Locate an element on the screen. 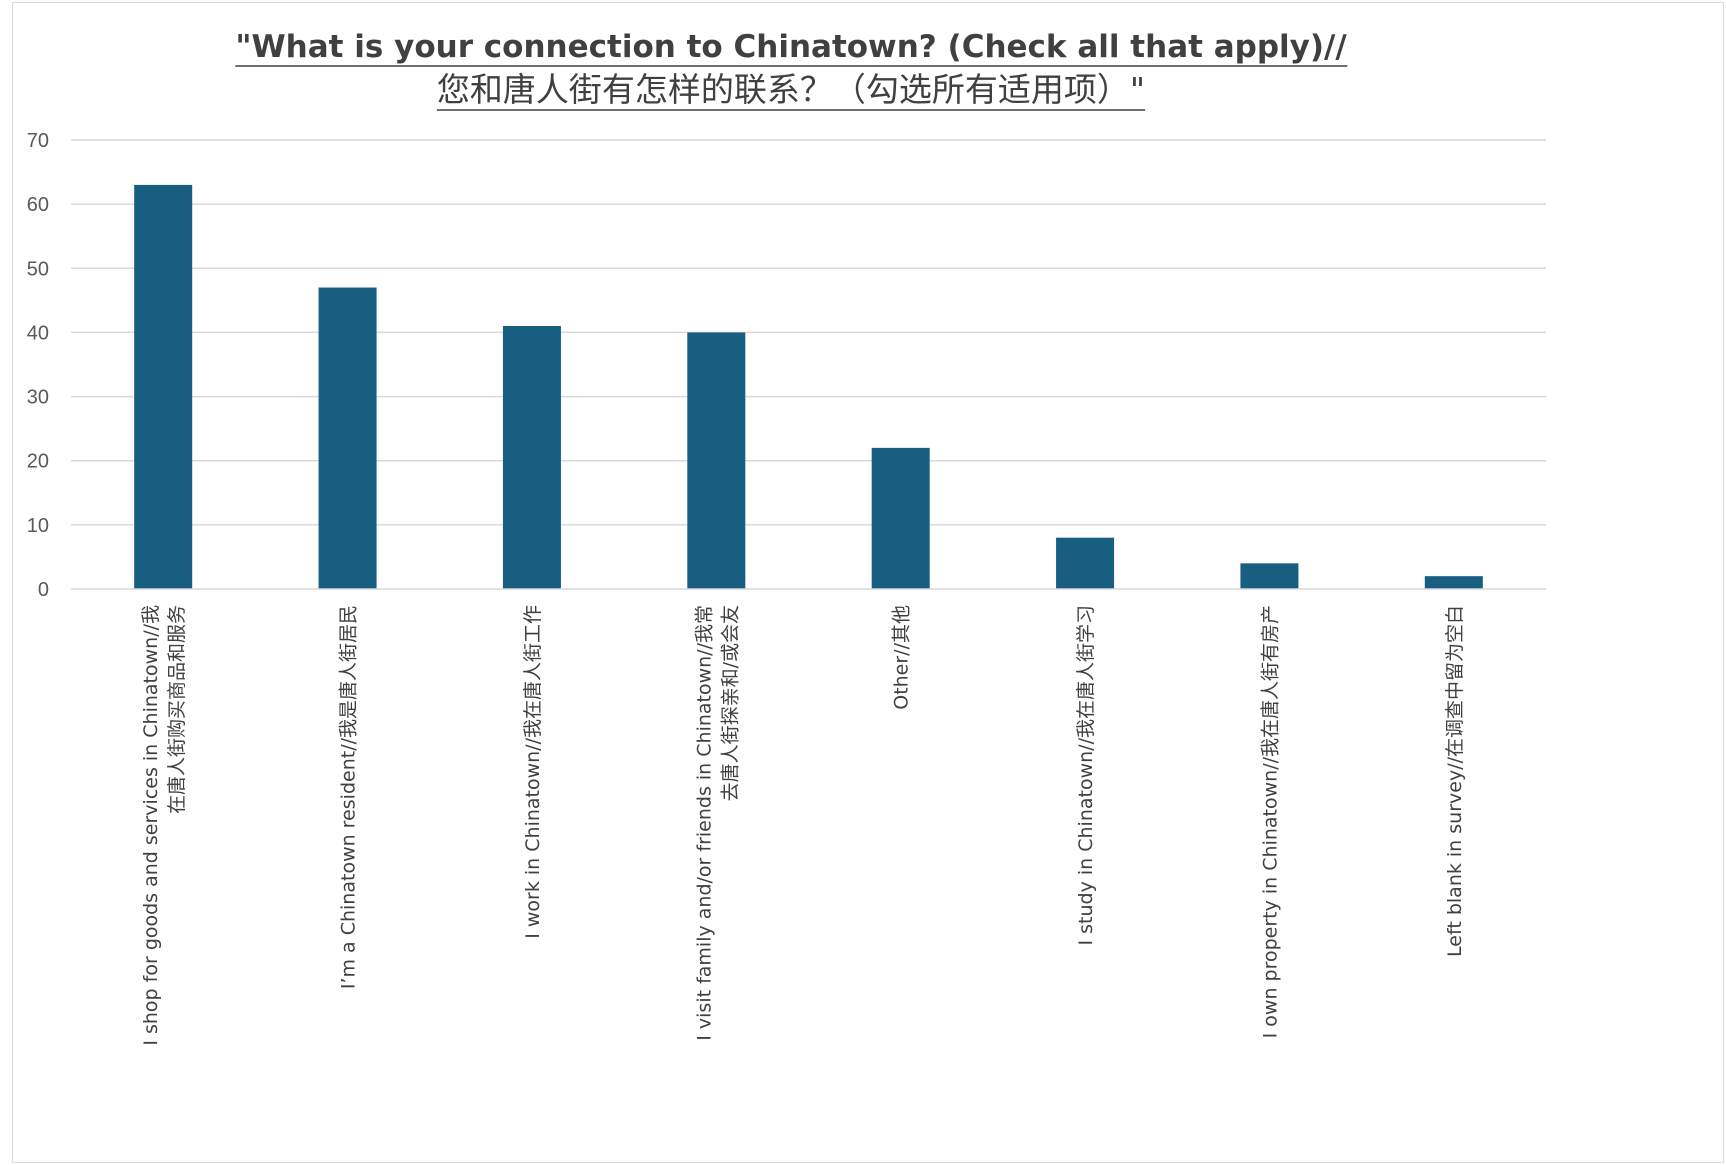 The image size is (1726, 1165). y-tick-label: 50 is located at coordinates (38, 269).